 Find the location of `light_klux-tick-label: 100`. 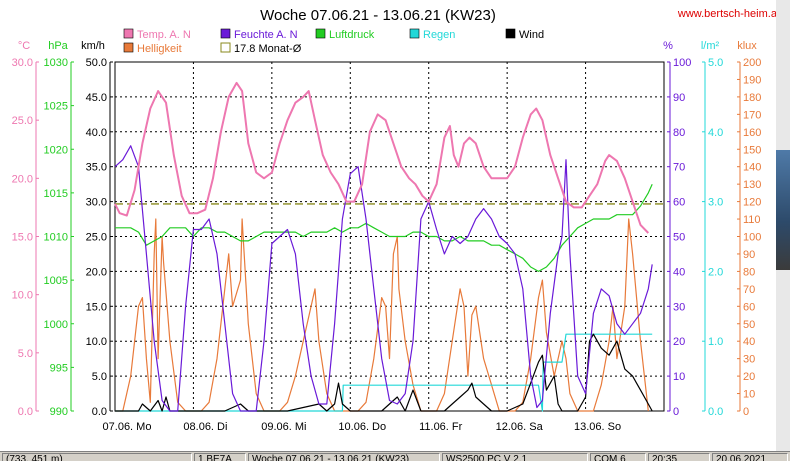

light_klux-tick-label: 100 is located at coordinates (752, 238).